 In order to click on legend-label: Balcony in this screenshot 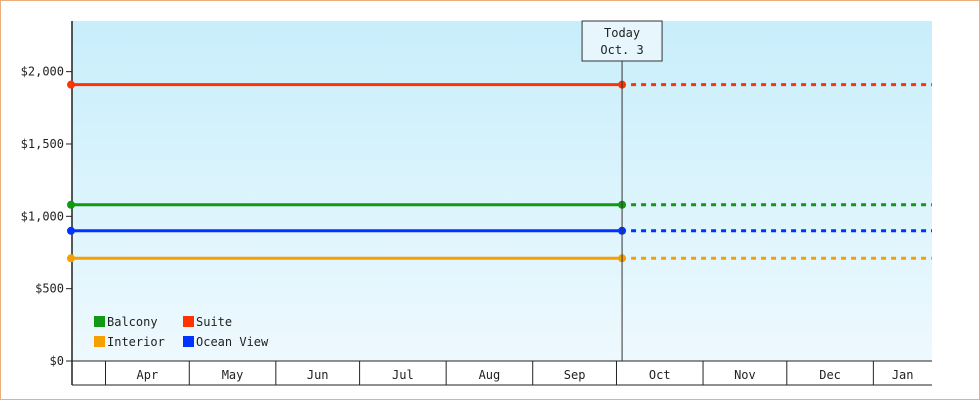, I will do `click(132, 322)`.